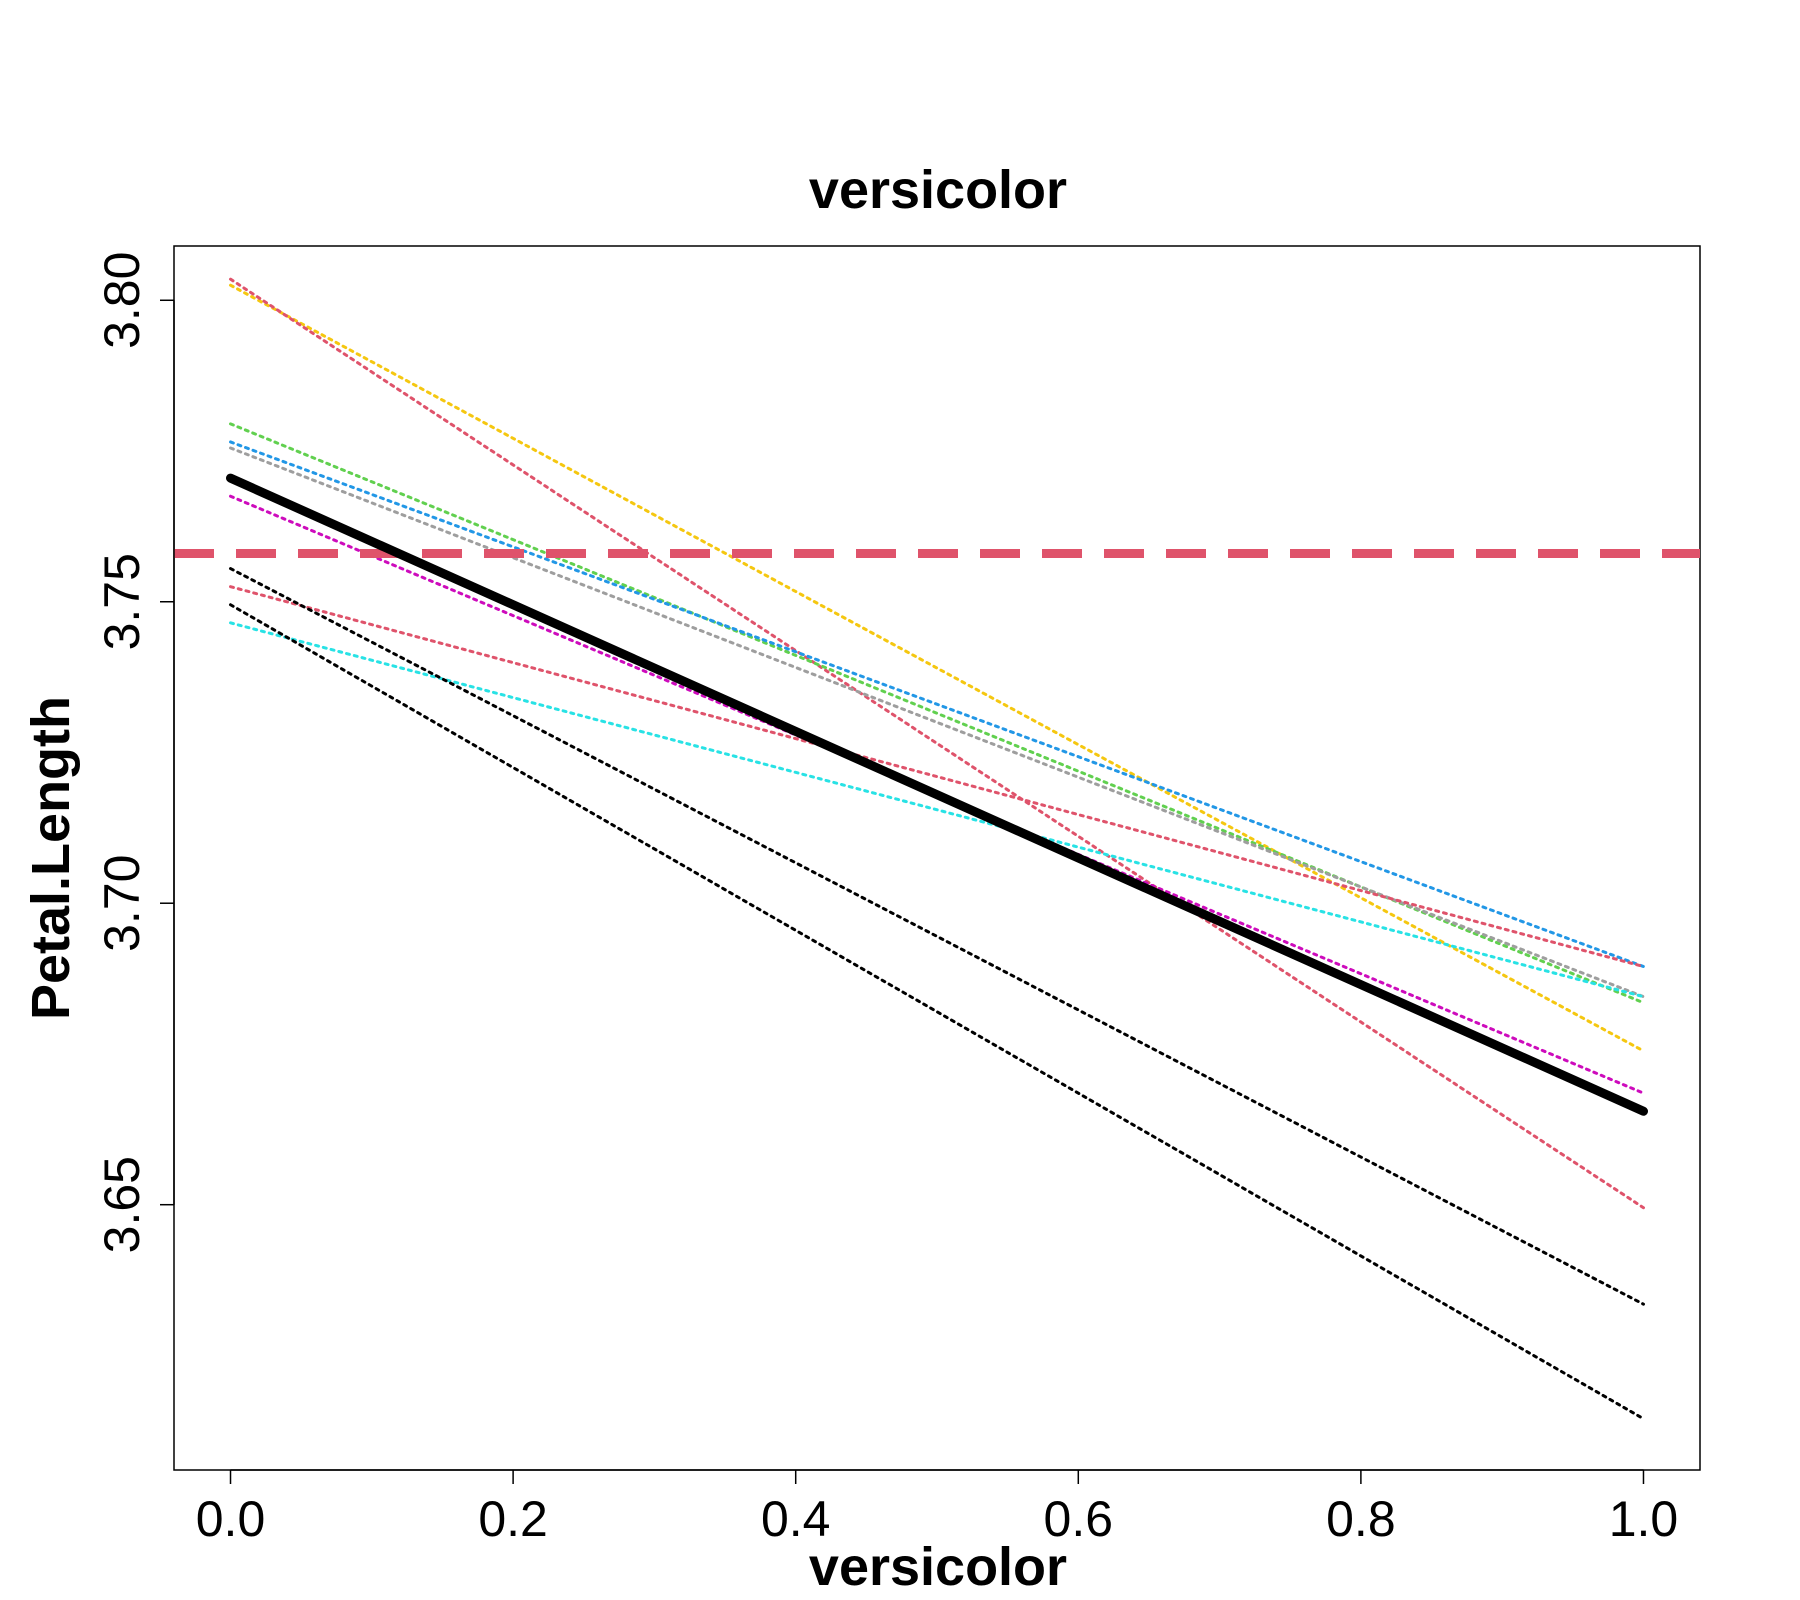  I want to click on x-tick-label: 1.0, so click(1644, 1519).